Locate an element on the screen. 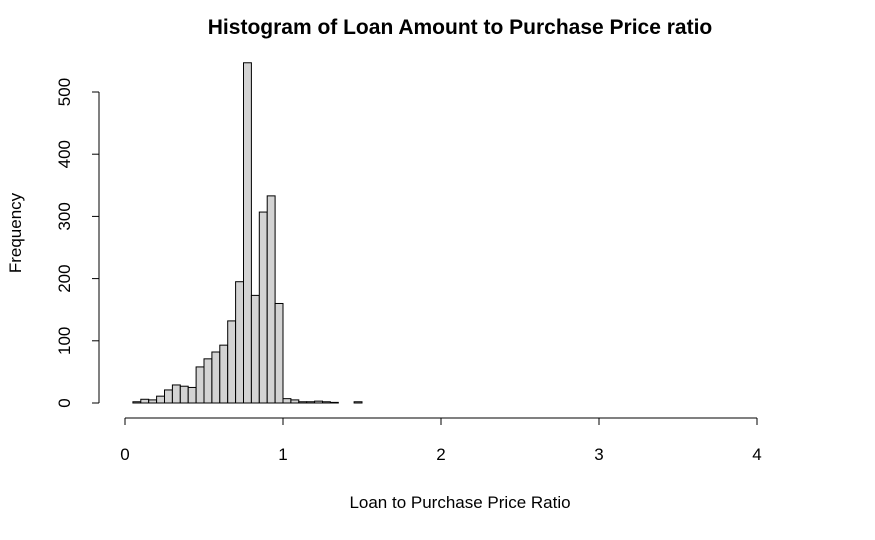 This screenshot has height=540, width=875. y-tick-label: 400 is located at coordinates (64, 154).